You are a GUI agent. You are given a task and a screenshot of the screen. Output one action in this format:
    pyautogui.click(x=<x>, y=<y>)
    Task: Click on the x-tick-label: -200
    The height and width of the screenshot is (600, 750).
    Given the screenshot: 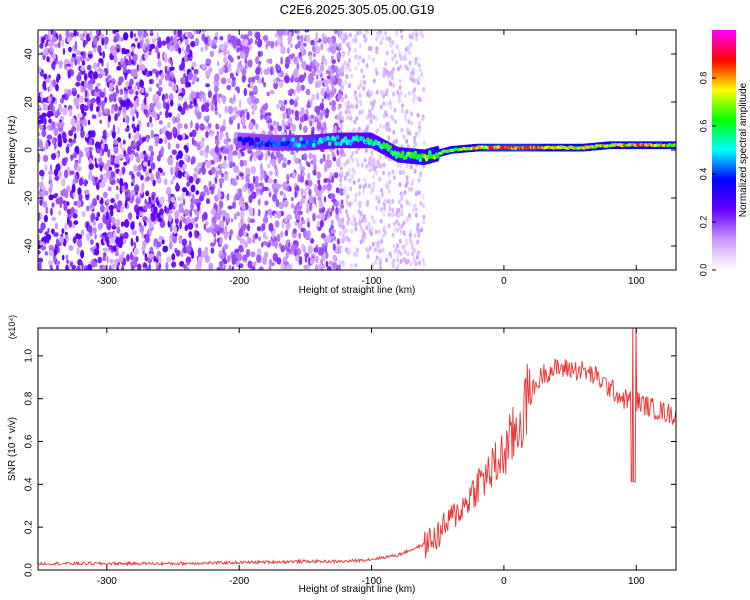 What is the action you would take?
    pyautogui.click(x=239, y=581)
    